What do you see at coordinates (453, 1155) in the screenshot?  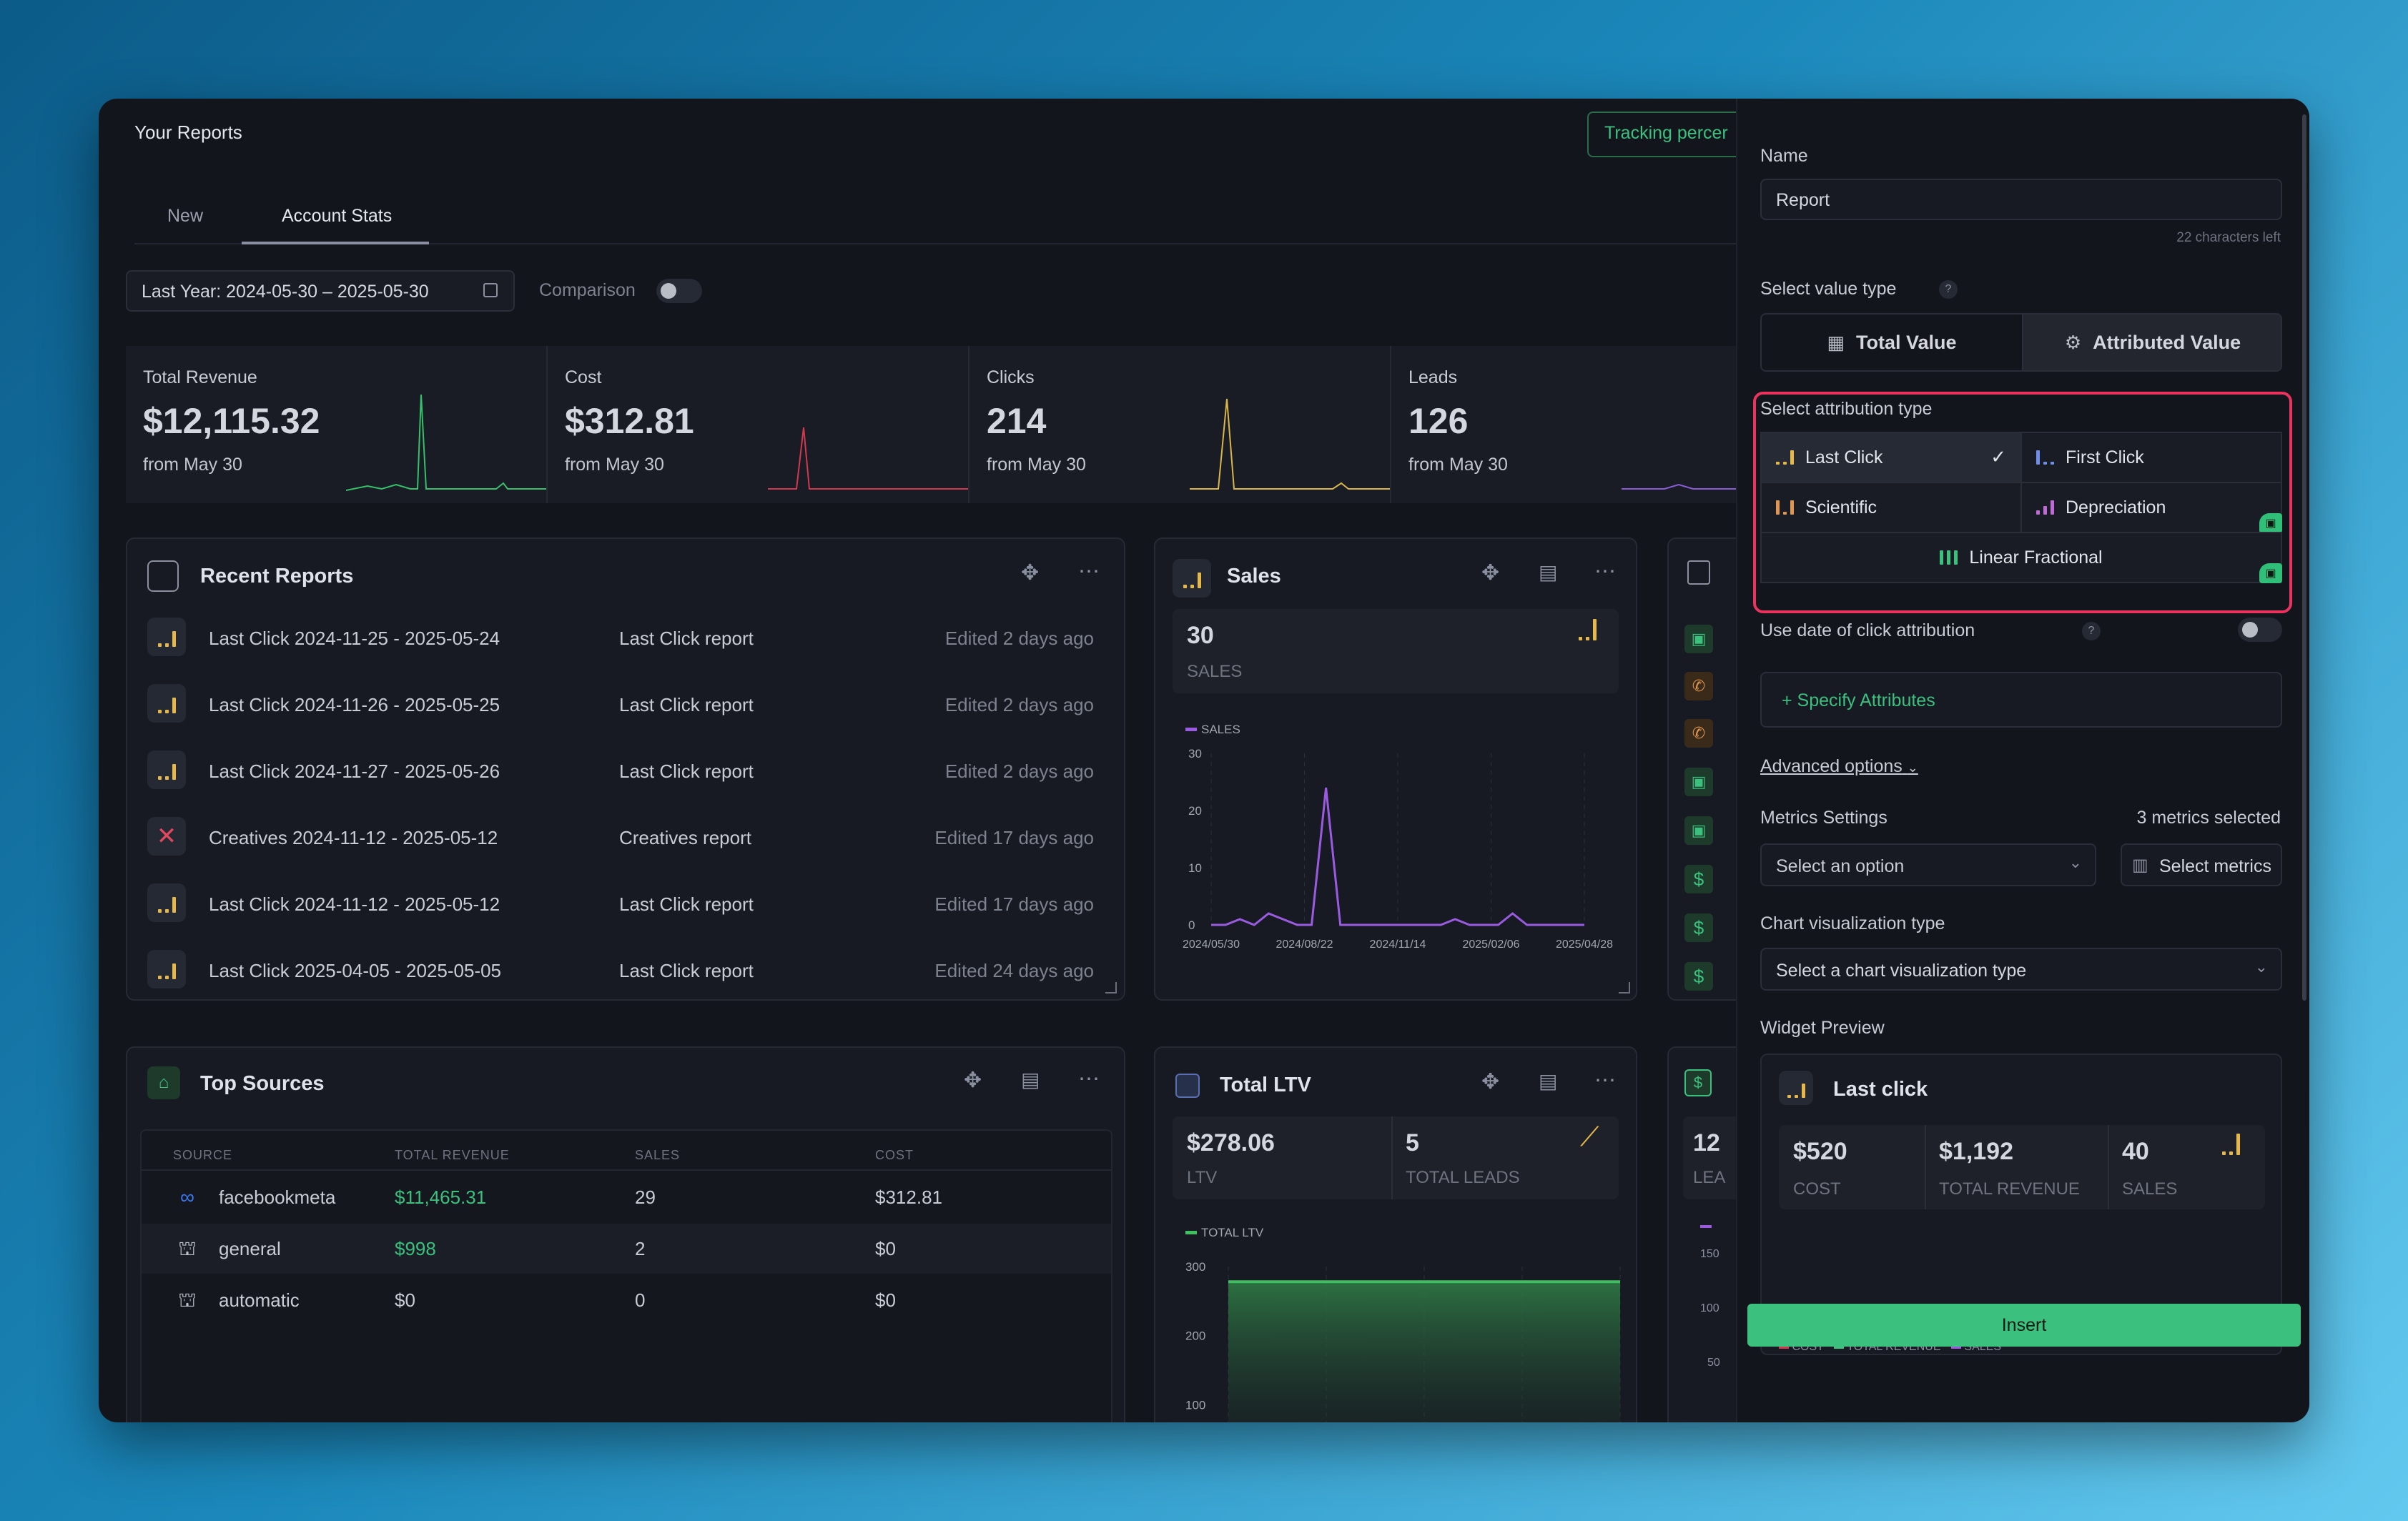 I see `col-header: TOTAL REVENUE` at bounding box center [453, 1155].